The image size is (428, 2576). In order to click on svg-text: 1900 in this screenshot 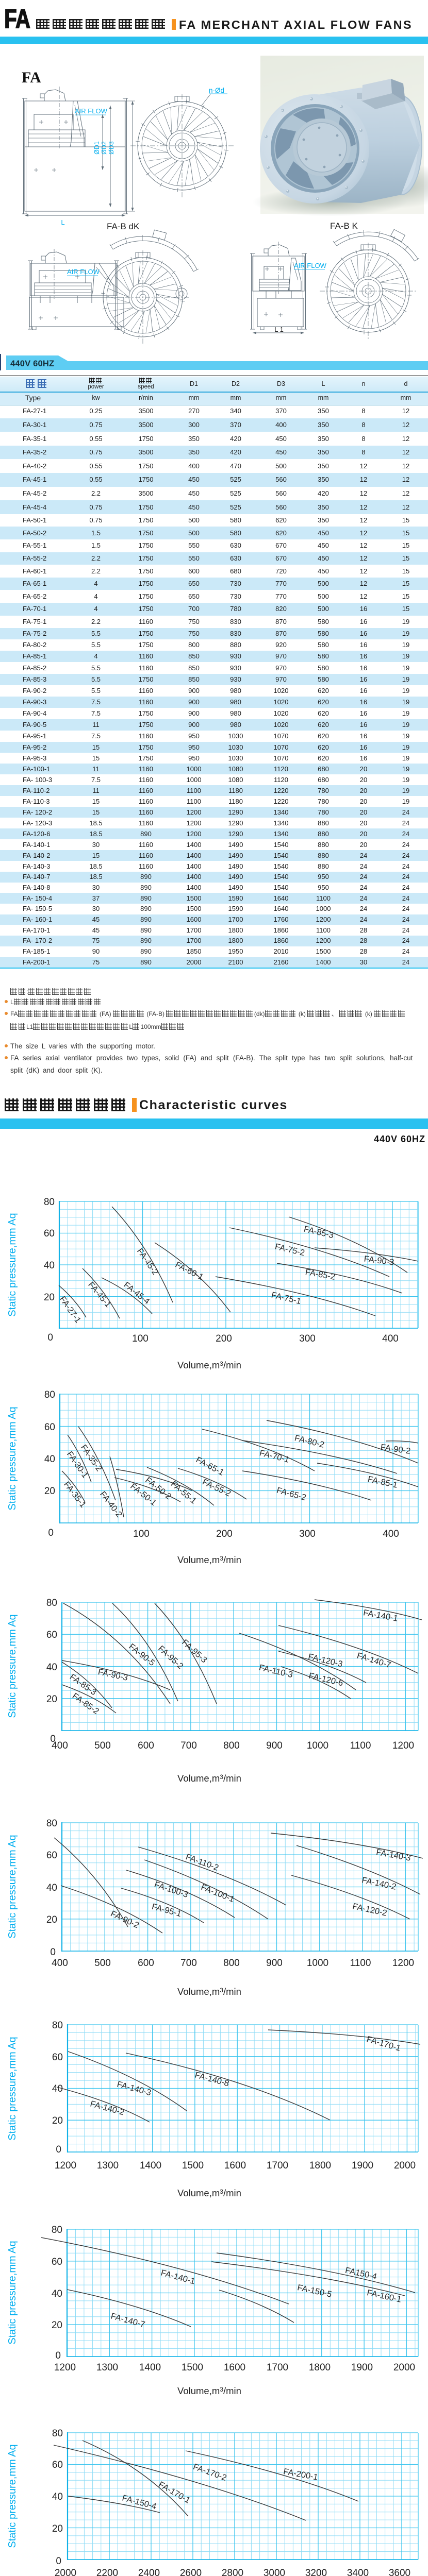, I will do `click(362, 2166)`.